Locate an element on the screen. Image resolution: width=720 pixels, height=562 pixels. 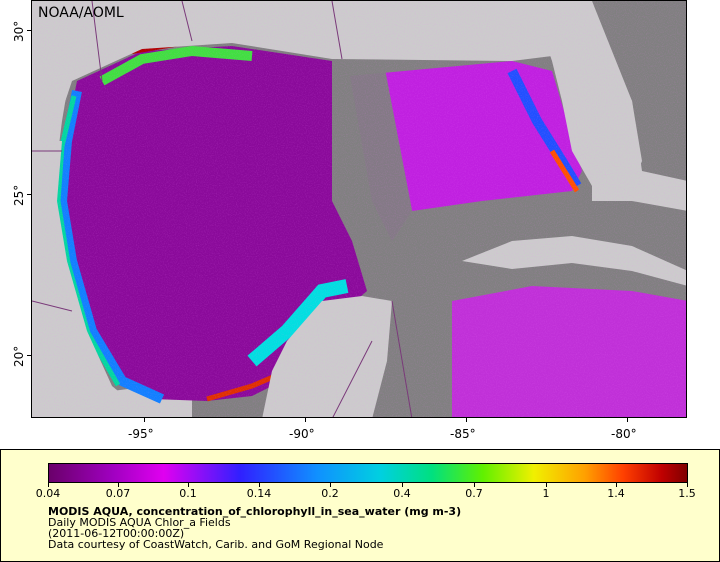
colorbar-label: 0.4 is located at coordinates (402, 493).